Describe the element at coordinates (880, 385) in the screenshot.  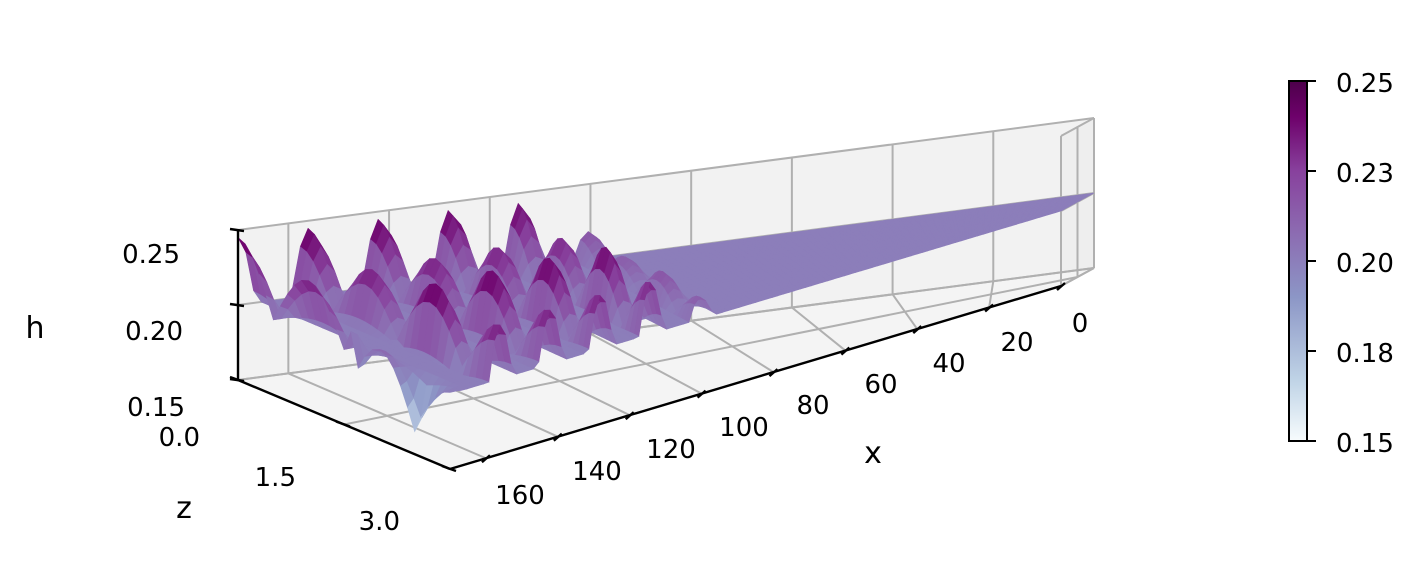
I see `x-tick-label: 60` at that location.